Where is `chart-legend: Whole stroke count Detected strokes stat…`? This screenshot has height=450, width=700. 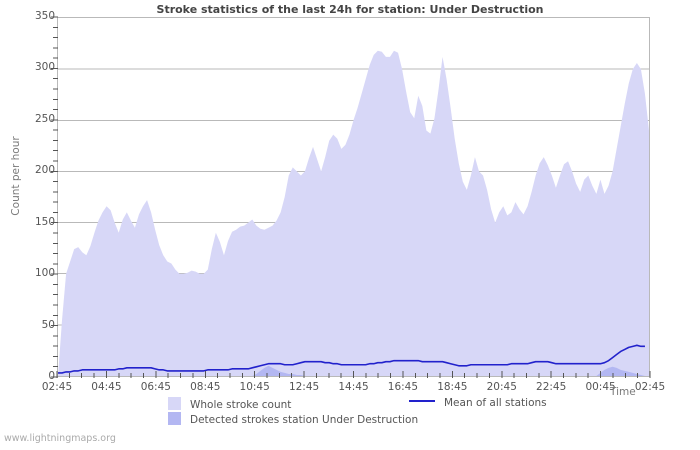 chart-legend: Whole stroke count Detected strokes stat… is located at coordinates (350, 411).